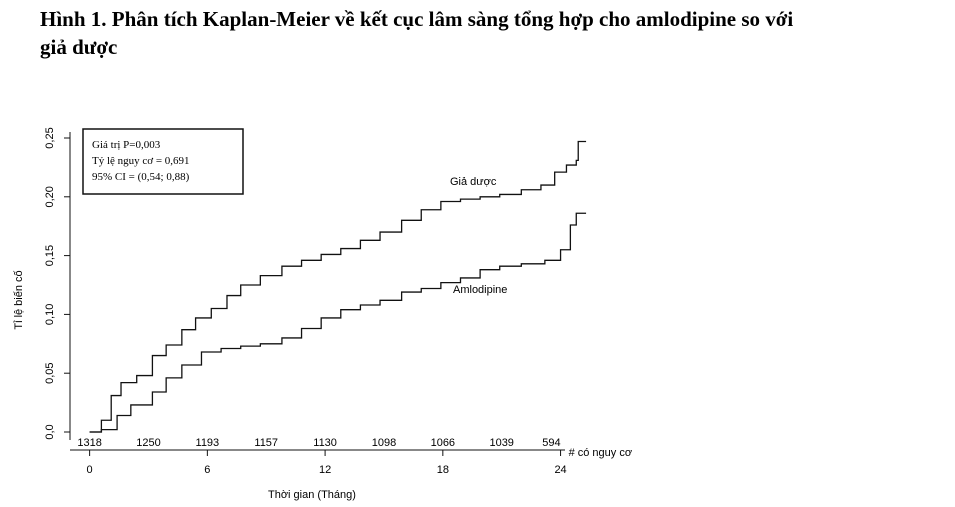 The height and width of the screenshot is (507, 955). Describe the element at coordinates (312, 495) in the screenshot. I see `x-axis-label: Thời gian (Tháng)` at that location.